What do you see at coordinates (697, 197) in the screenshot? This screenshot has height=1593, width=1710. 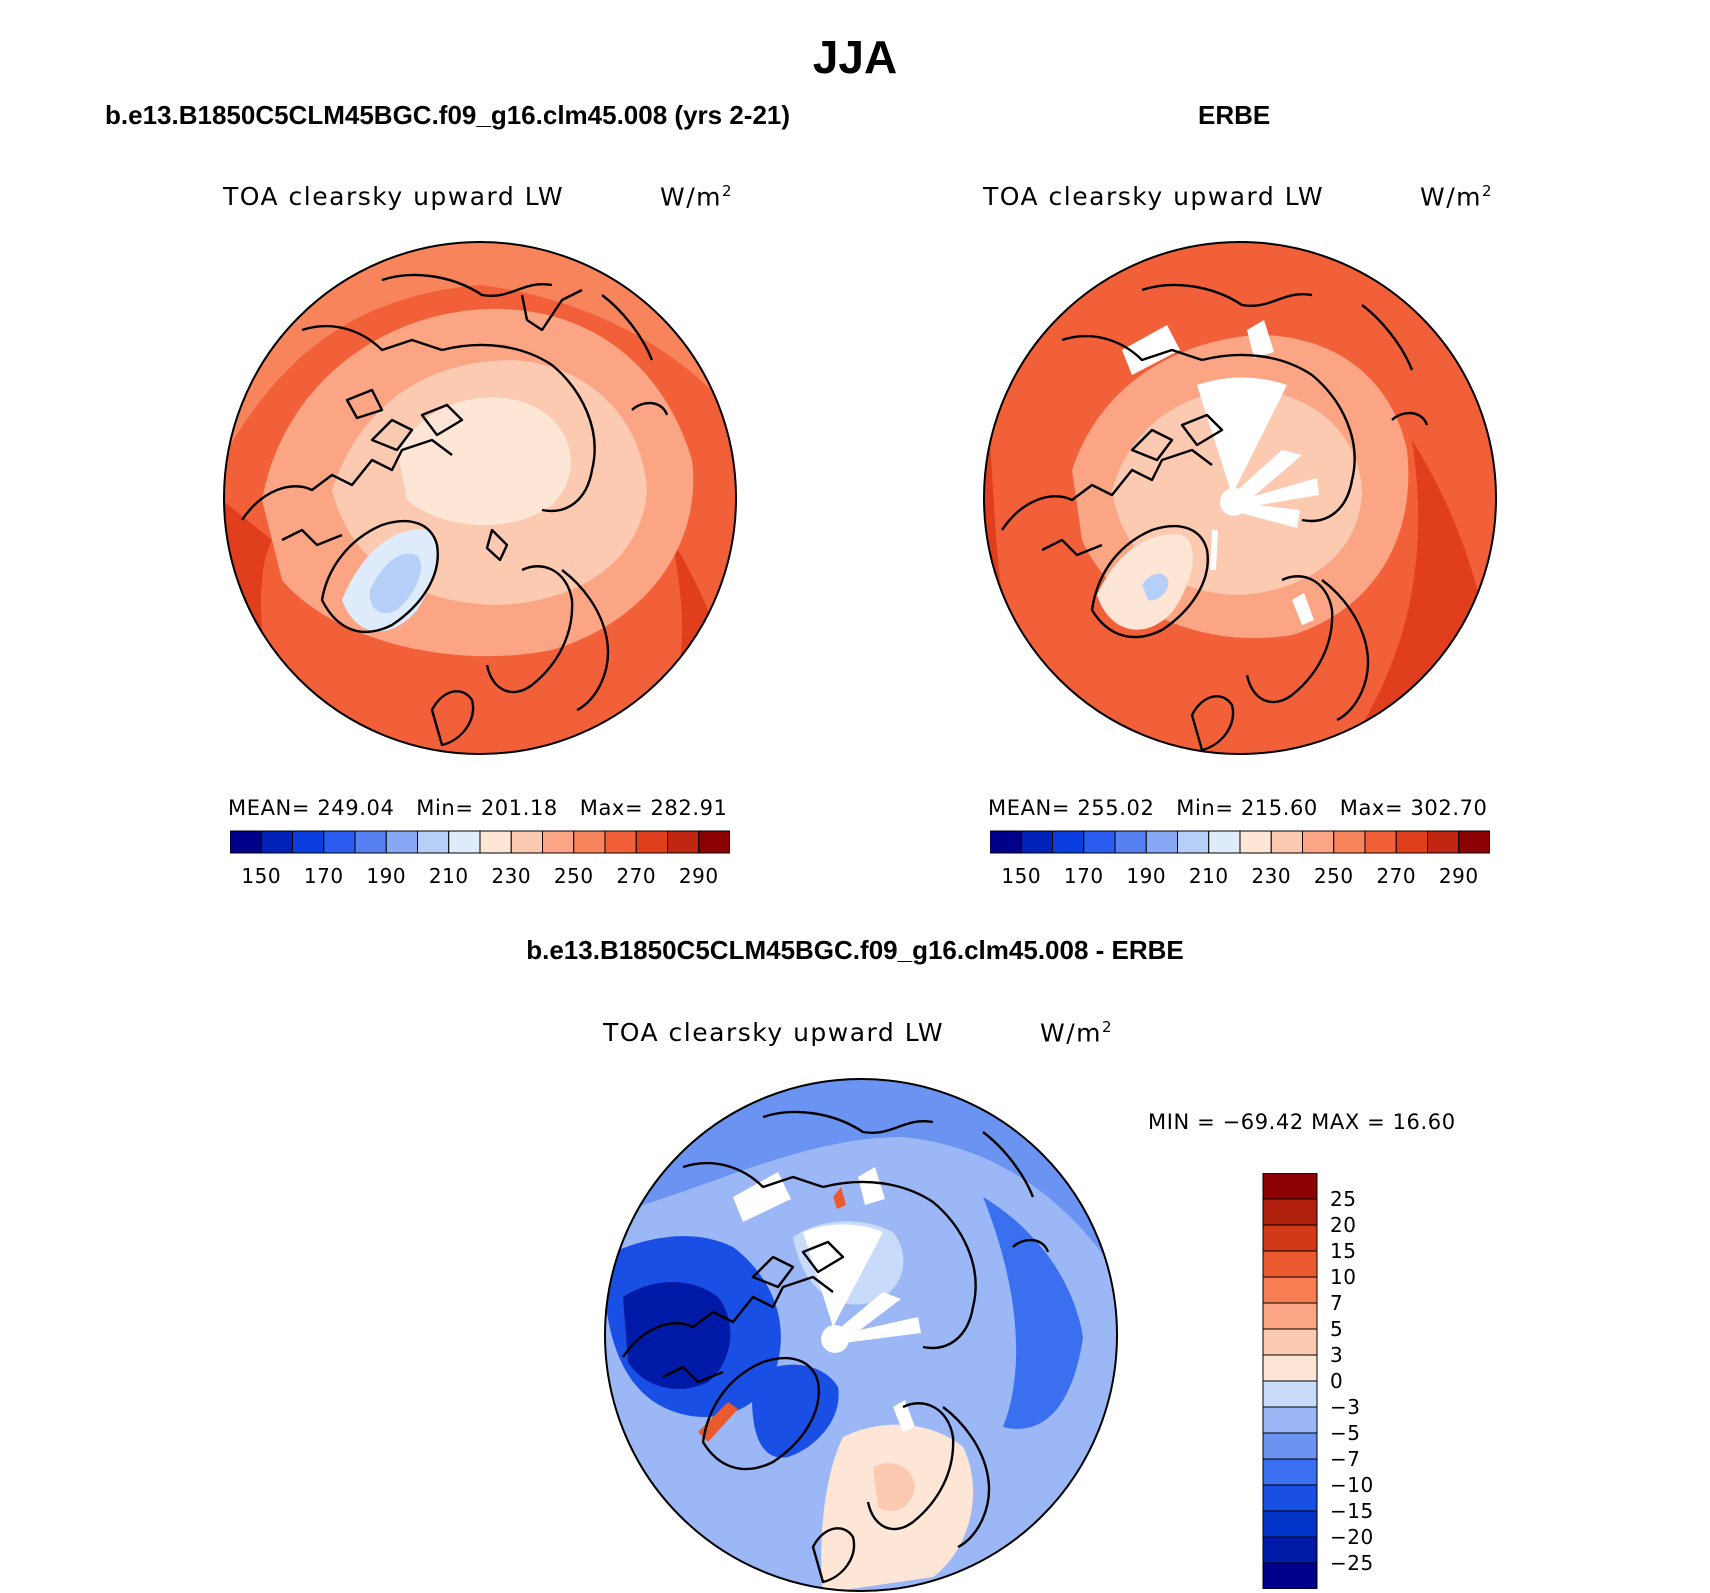 I see `panel-1-units-label: W/m2` at bounding box center [697, 197].